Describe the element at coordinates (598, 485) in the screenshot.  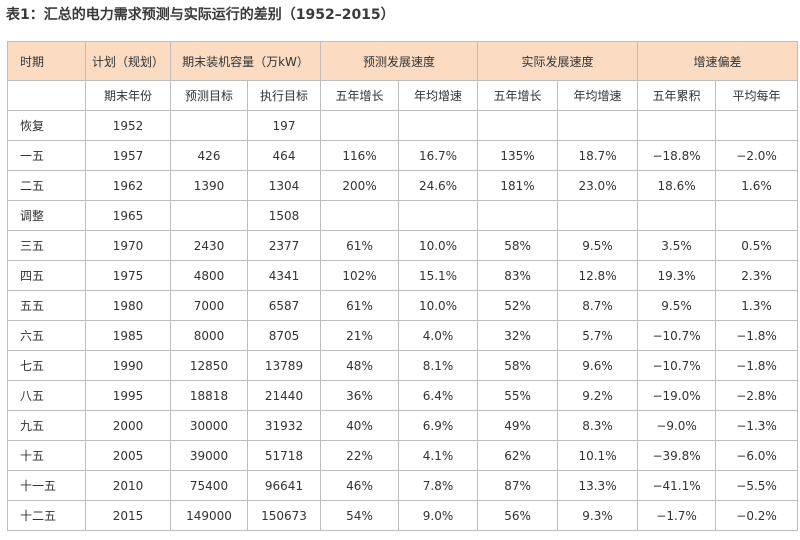
I see `cell: 13.3%` at that location.